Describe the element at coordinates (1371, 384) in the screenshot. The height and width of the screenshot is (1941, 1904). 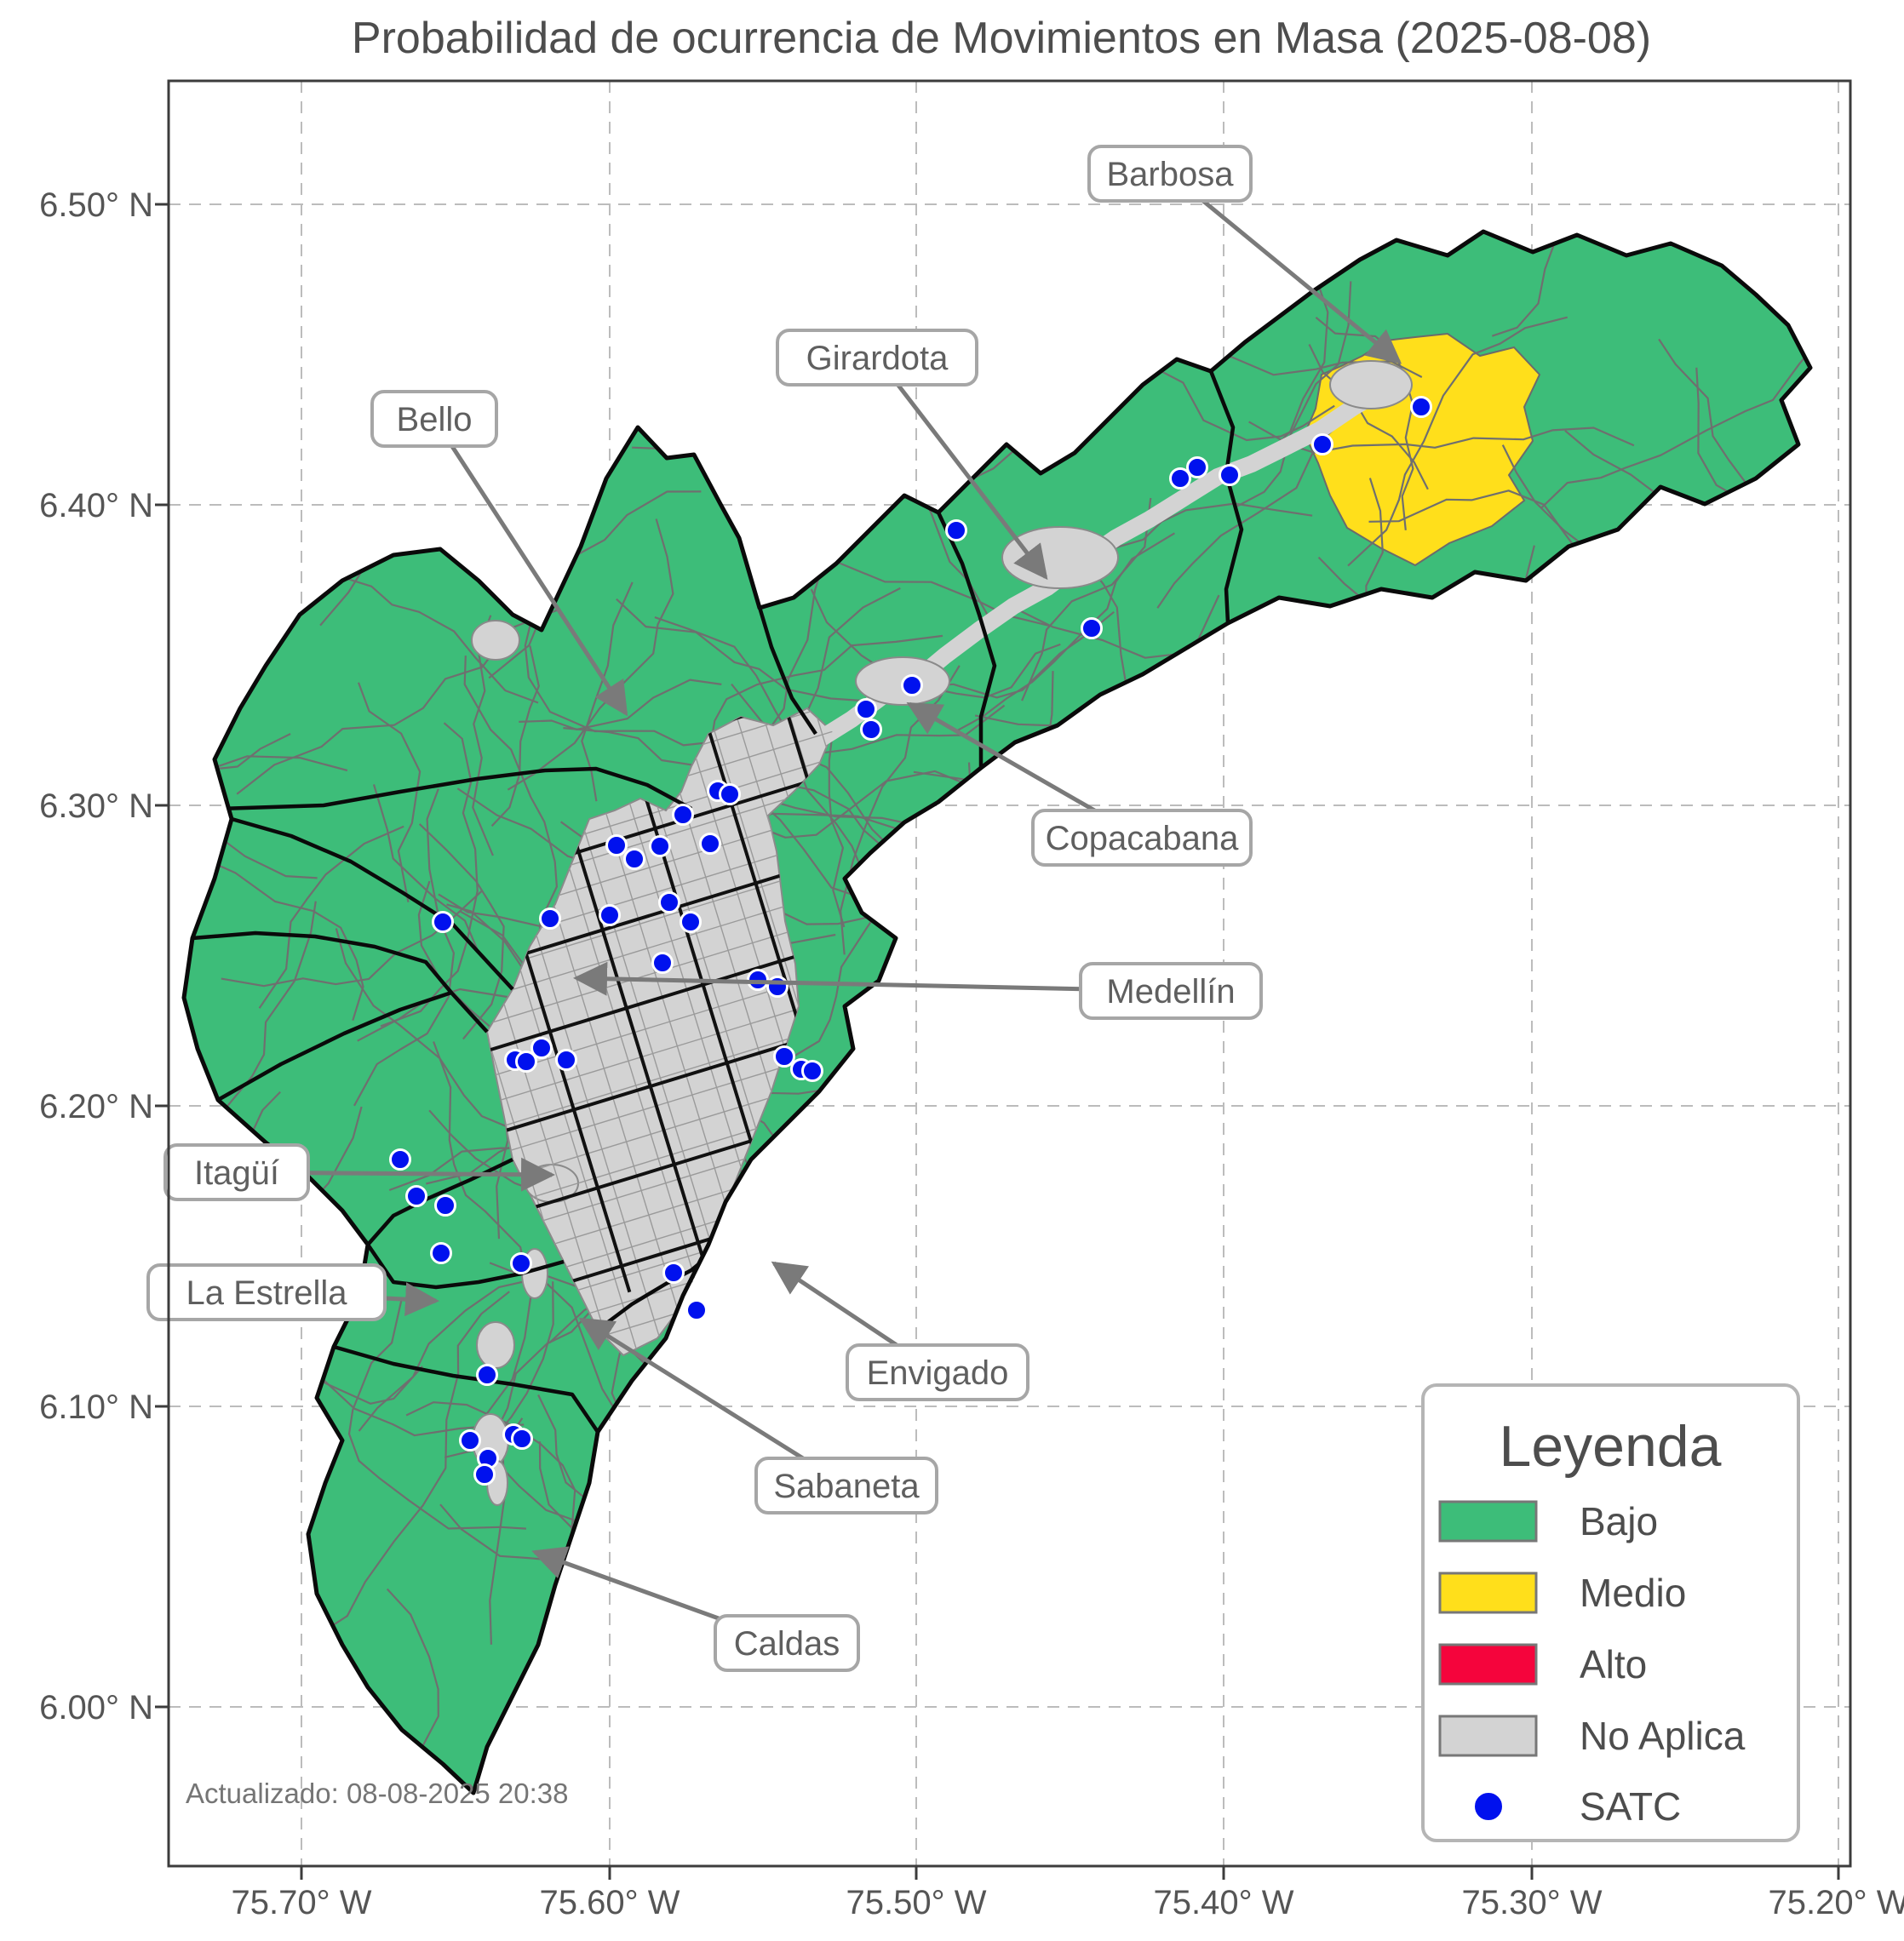
I see `urban-area-barbosa` at that location.